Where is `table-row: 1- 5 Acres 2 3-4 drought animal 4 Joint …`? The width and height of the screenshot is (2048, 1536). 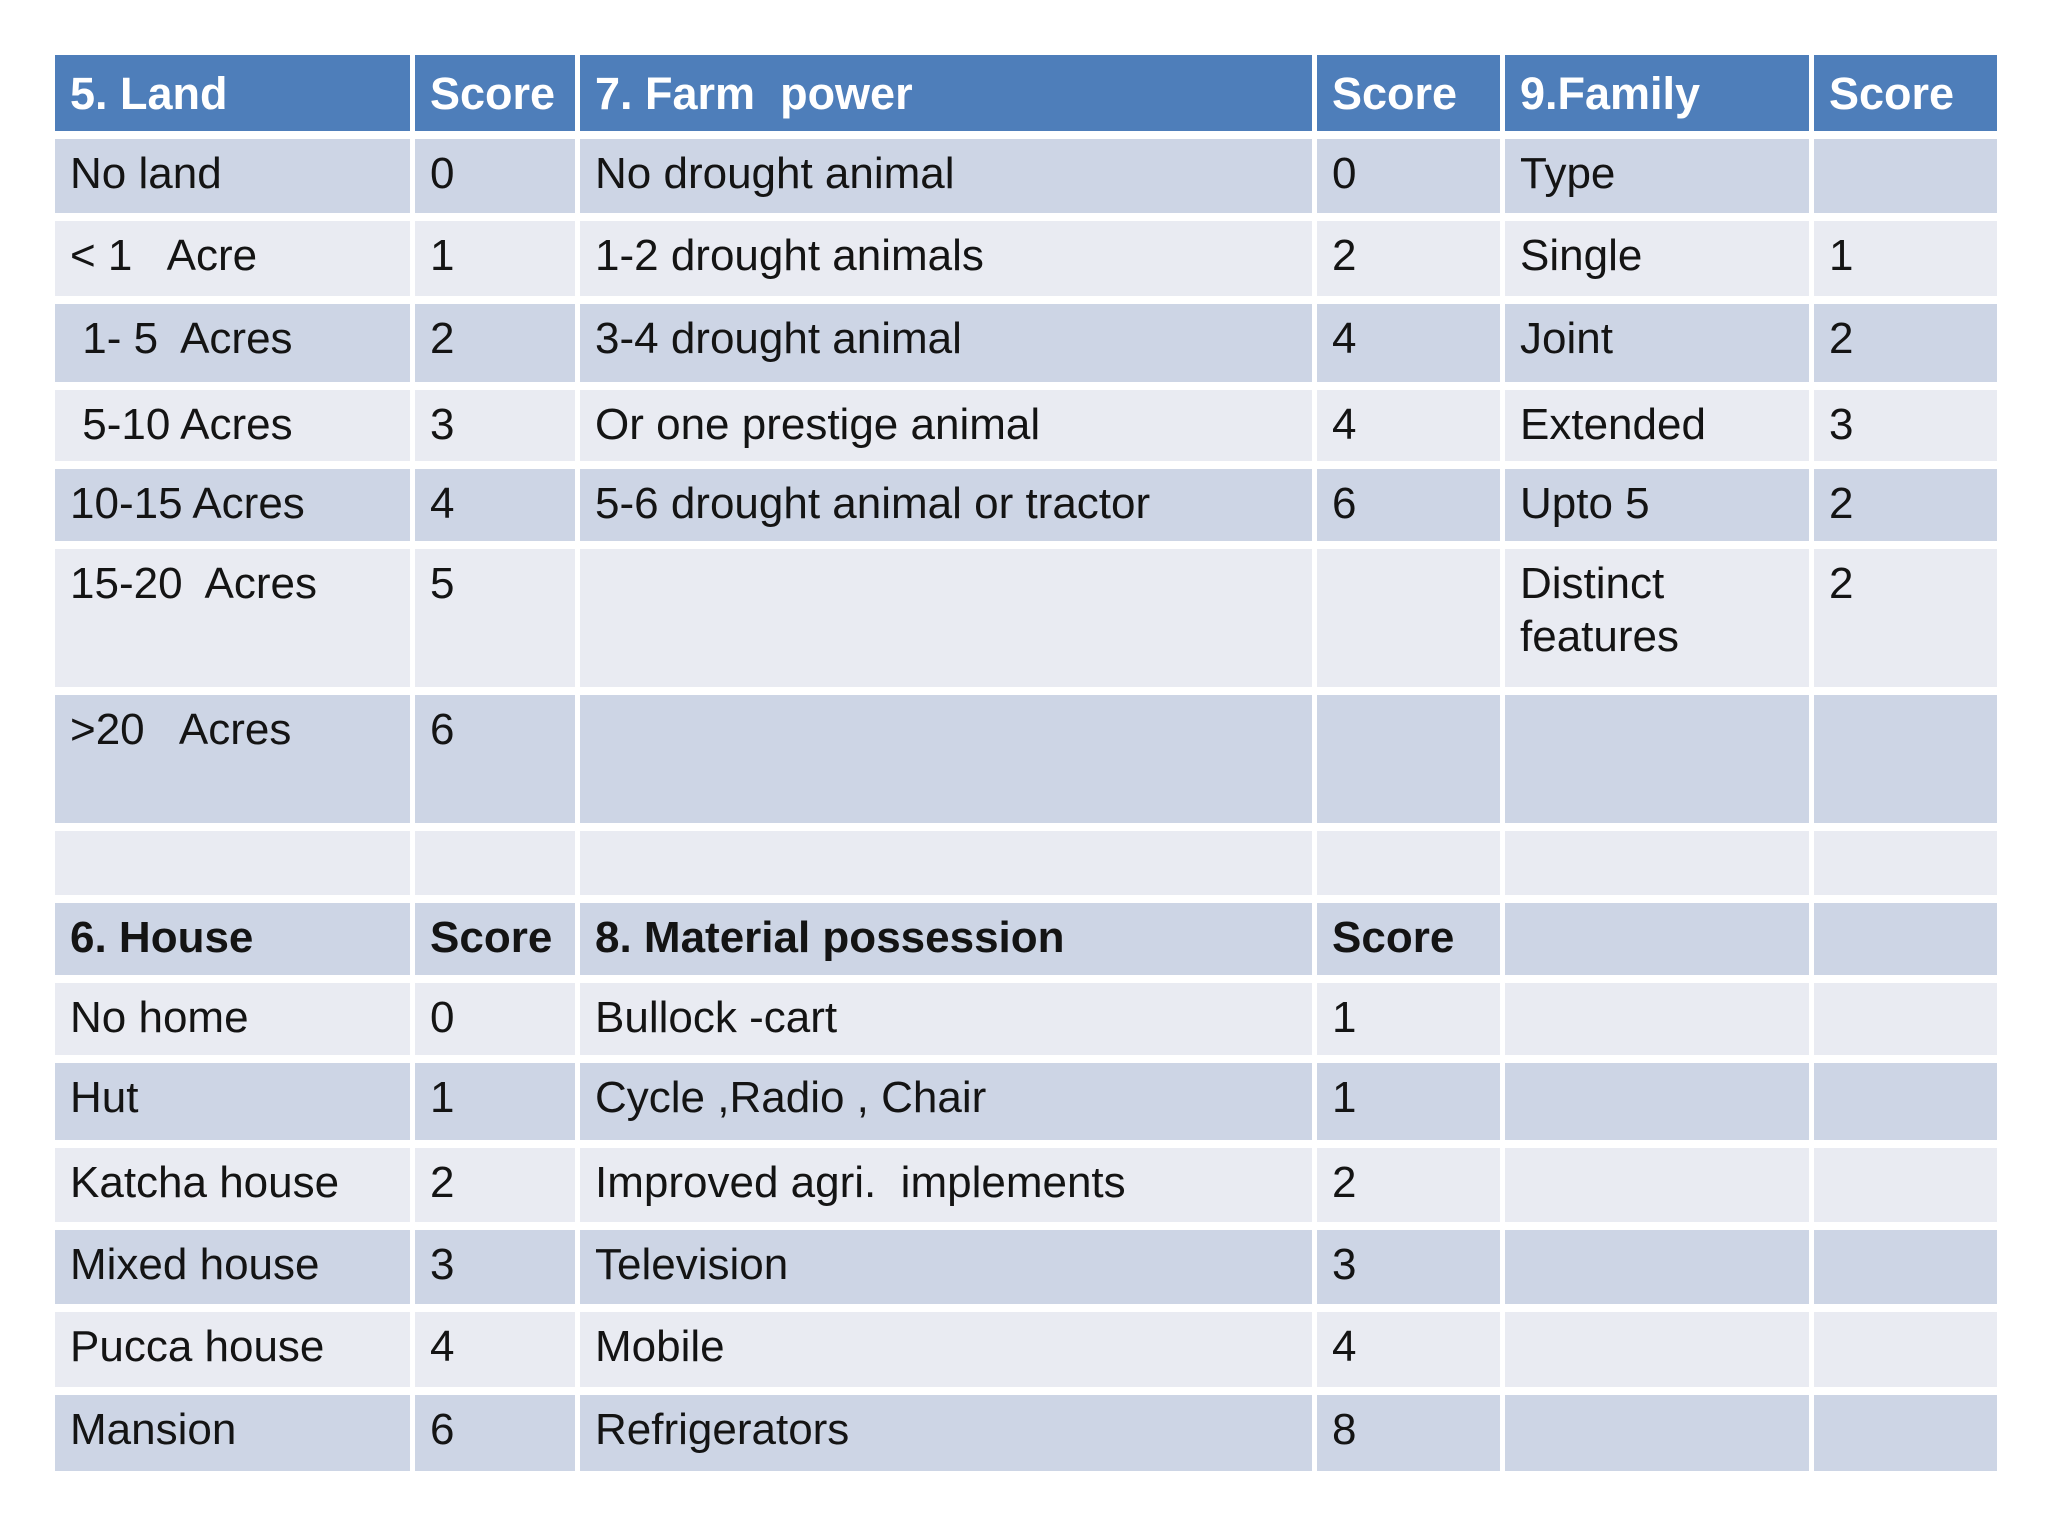 table-row: 1- 5 Acres 2 3-4 drought animal 4 Joint … is located at coordinates (1026, 343).